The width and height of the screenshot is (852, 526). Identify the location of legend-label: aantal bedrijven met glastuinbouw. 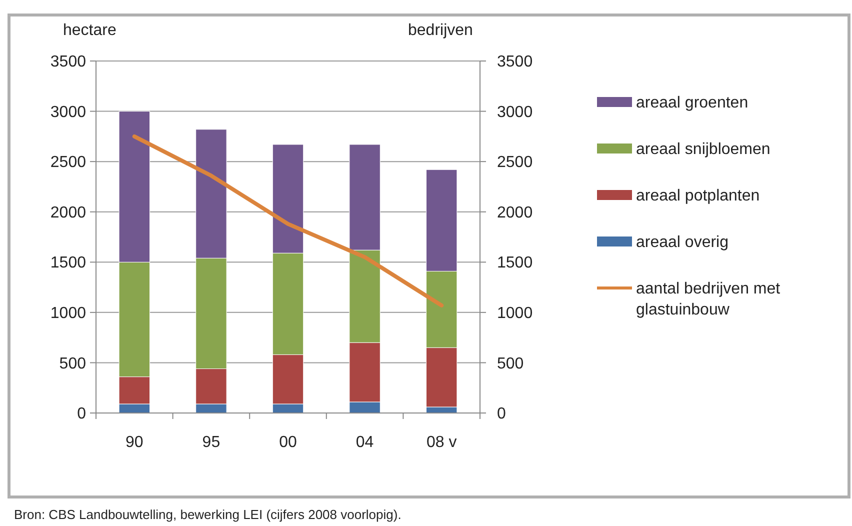
(708, 299).